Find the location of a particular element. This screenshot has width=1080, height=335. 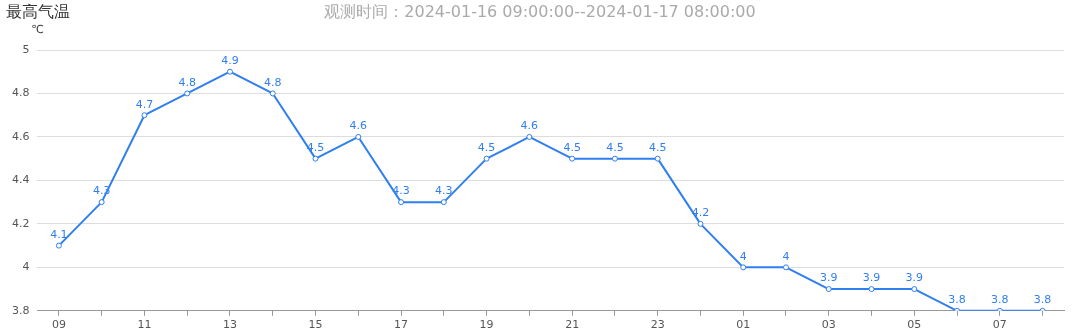

x-tick-label: 21 is located at coordinates (572, 325).